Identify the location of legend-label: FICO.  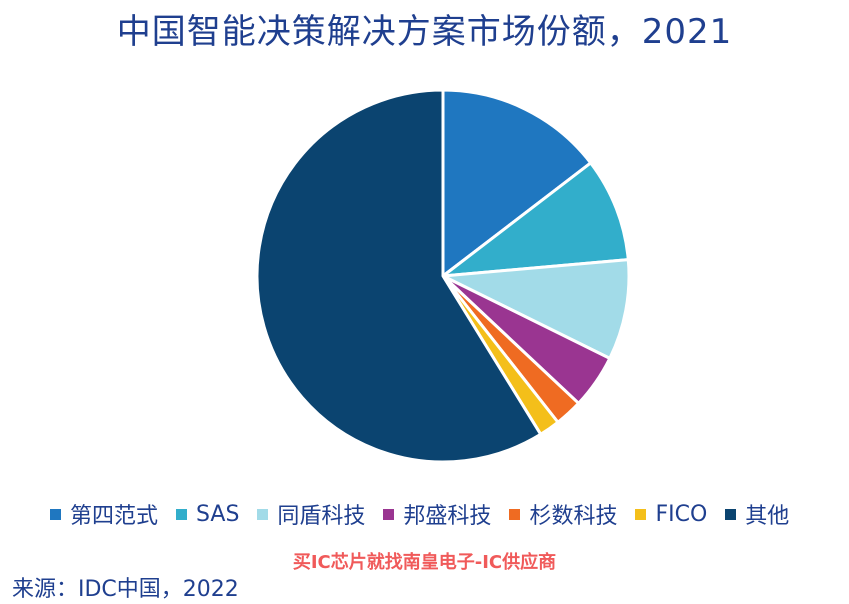
(681, 514).